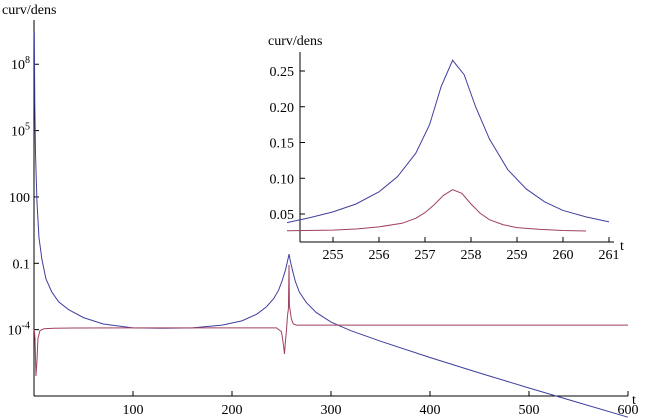  I want to click on main-y-tick-label: 0.1, so click(22, 264).